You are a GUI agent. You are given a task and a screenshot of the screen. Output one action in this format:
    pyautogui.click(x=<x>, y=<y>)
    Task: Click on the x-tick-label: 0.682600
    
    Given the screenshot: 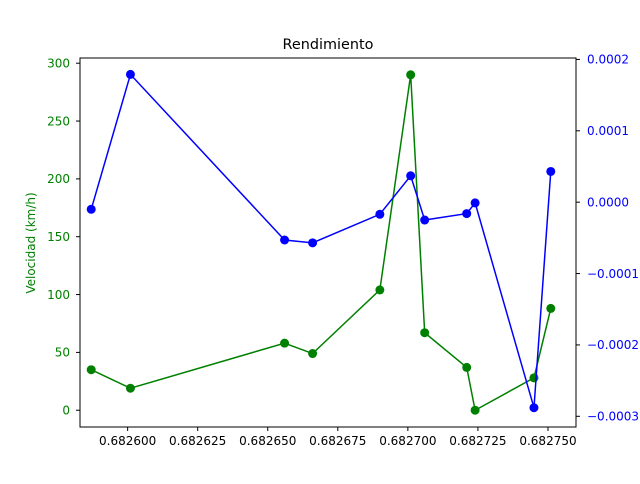 What is the action you would take?
    pyautogui.click(x=127, y=441)
    